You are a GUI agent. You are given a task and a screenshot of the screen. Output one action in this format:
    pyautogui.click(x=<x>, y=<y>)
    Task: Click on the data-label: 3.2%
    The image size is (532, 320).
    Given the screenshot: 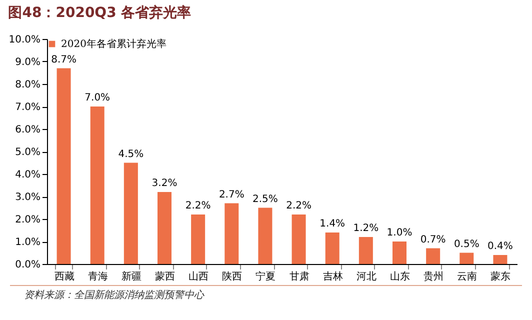 What is the action you would take?
    pyautogui.click(x=165, y=183)
    